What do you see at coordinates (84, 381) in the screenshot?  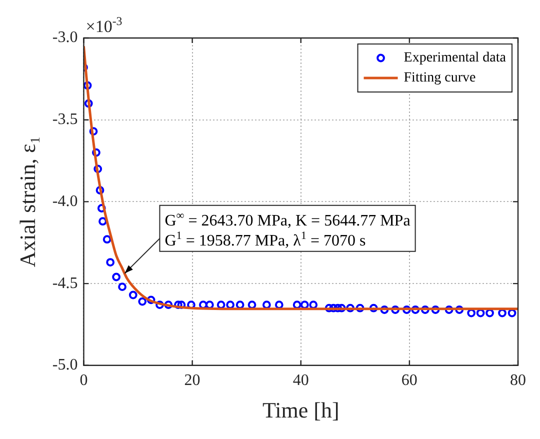 I see `x-tick-label: 0` at bounding box center [84, 381].